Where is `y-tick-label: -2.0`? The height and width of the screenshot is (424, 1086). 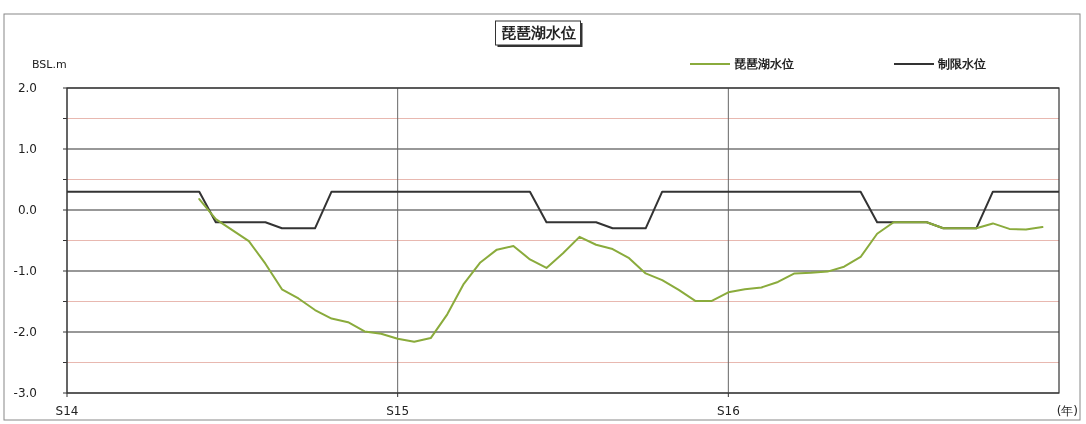 y-tick-label: -2.0 is located at coordinates (25, 332).